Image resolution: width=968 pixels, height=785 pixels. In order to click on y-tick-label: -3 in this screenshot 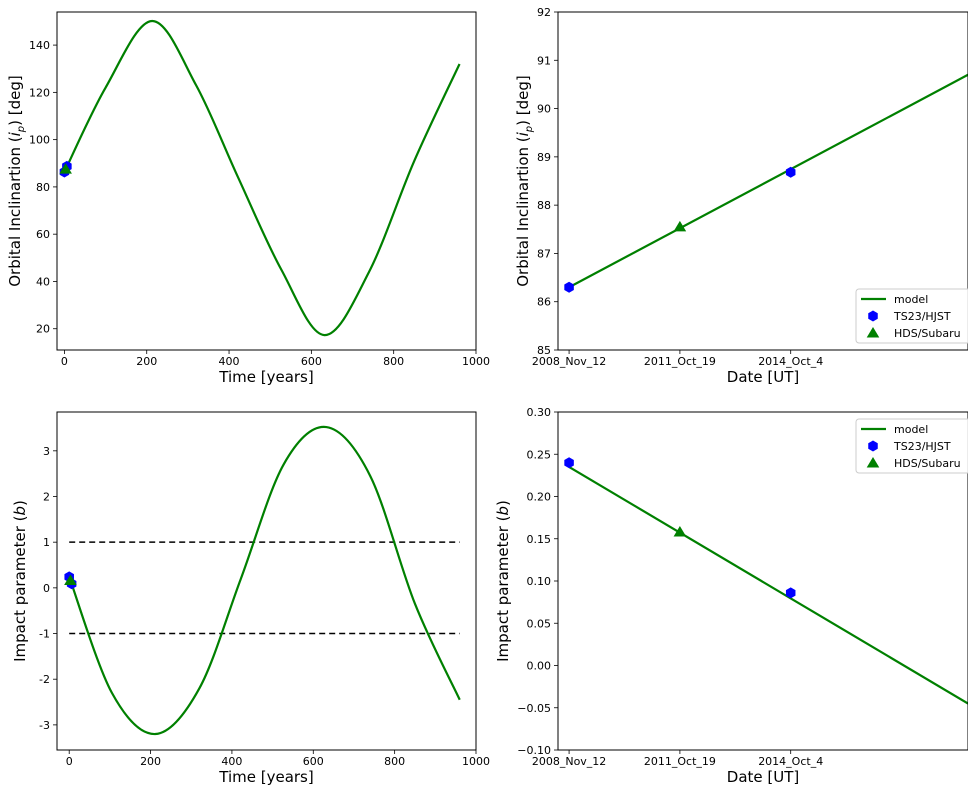, I will do `click(44, 725)`.